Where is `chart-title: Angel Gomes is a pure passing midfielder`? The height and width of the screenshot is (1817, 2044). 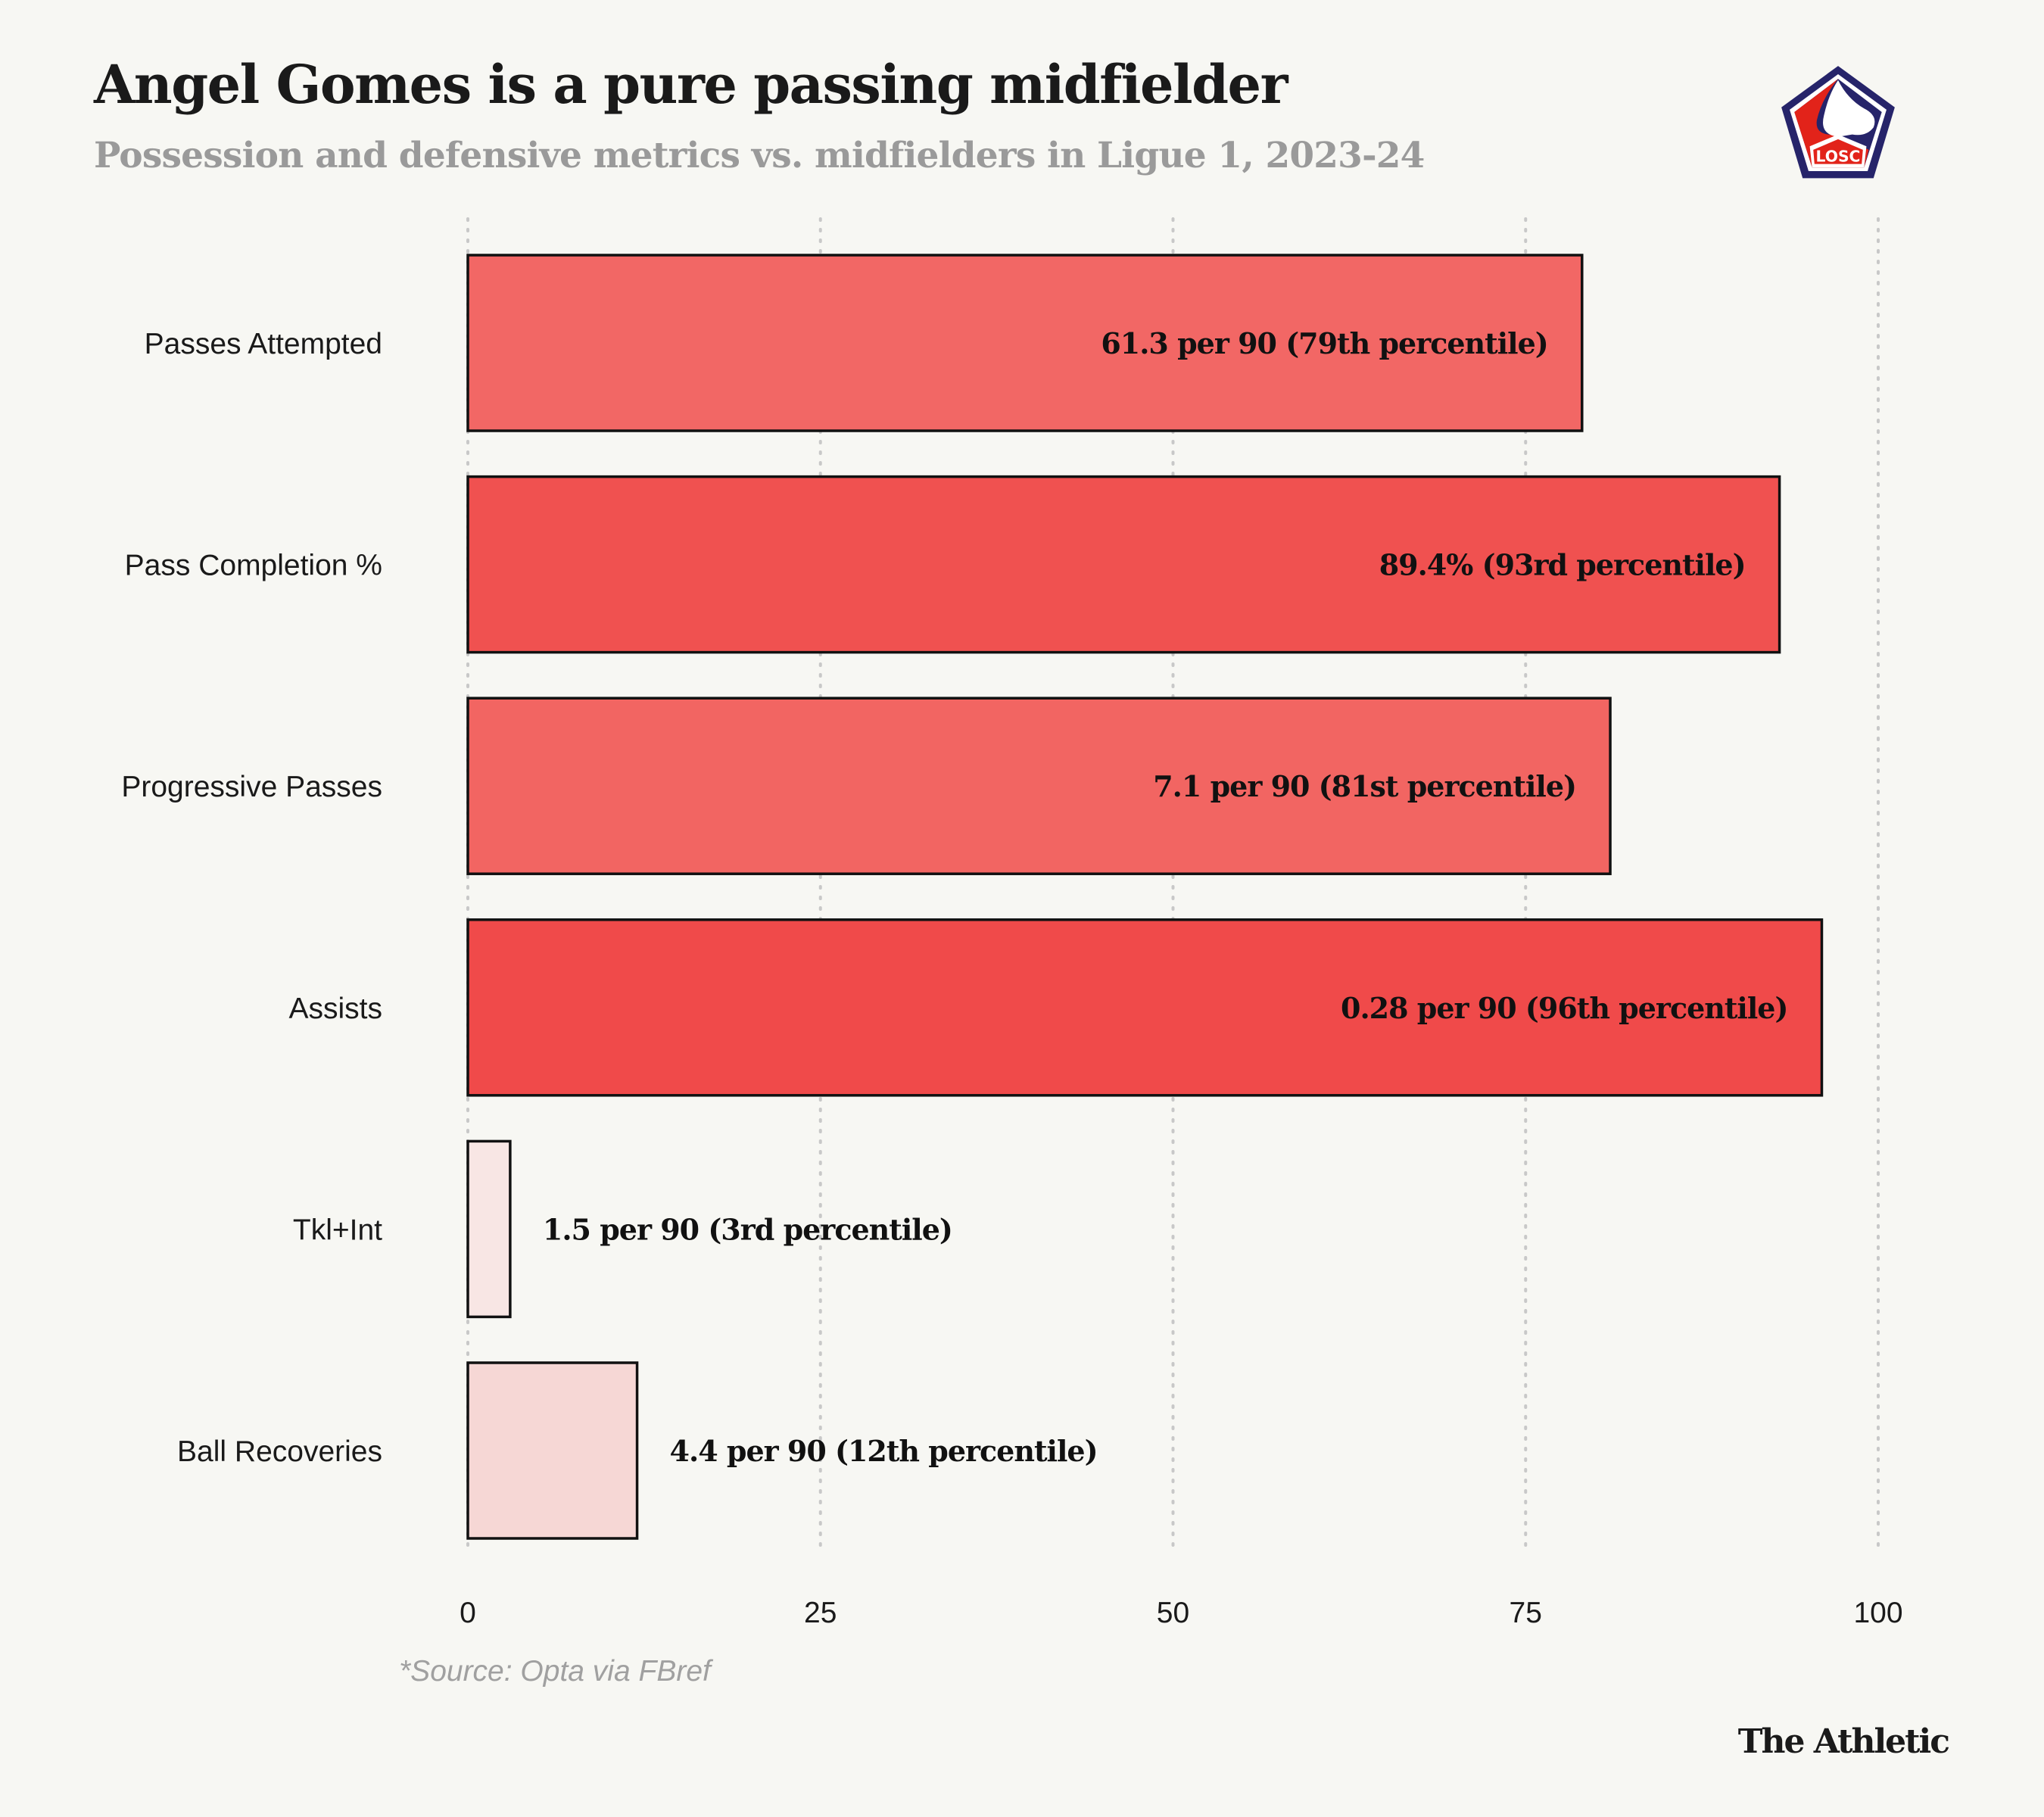
chart-title: Angel Gomes is a pure passing midfielder is located at coordinates (691, 84).